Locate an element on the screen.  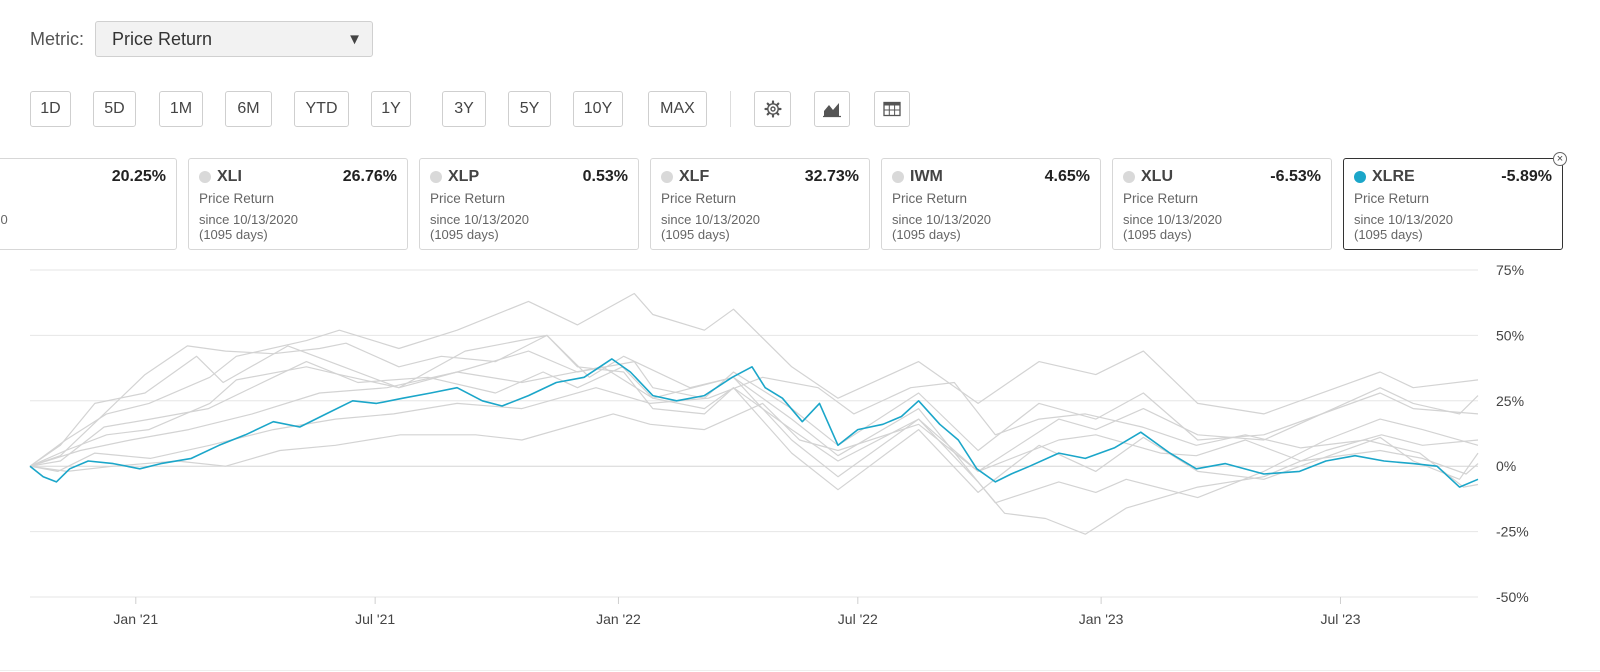
metric-select: Price Return ▼ is located at coordinates (234, 39).